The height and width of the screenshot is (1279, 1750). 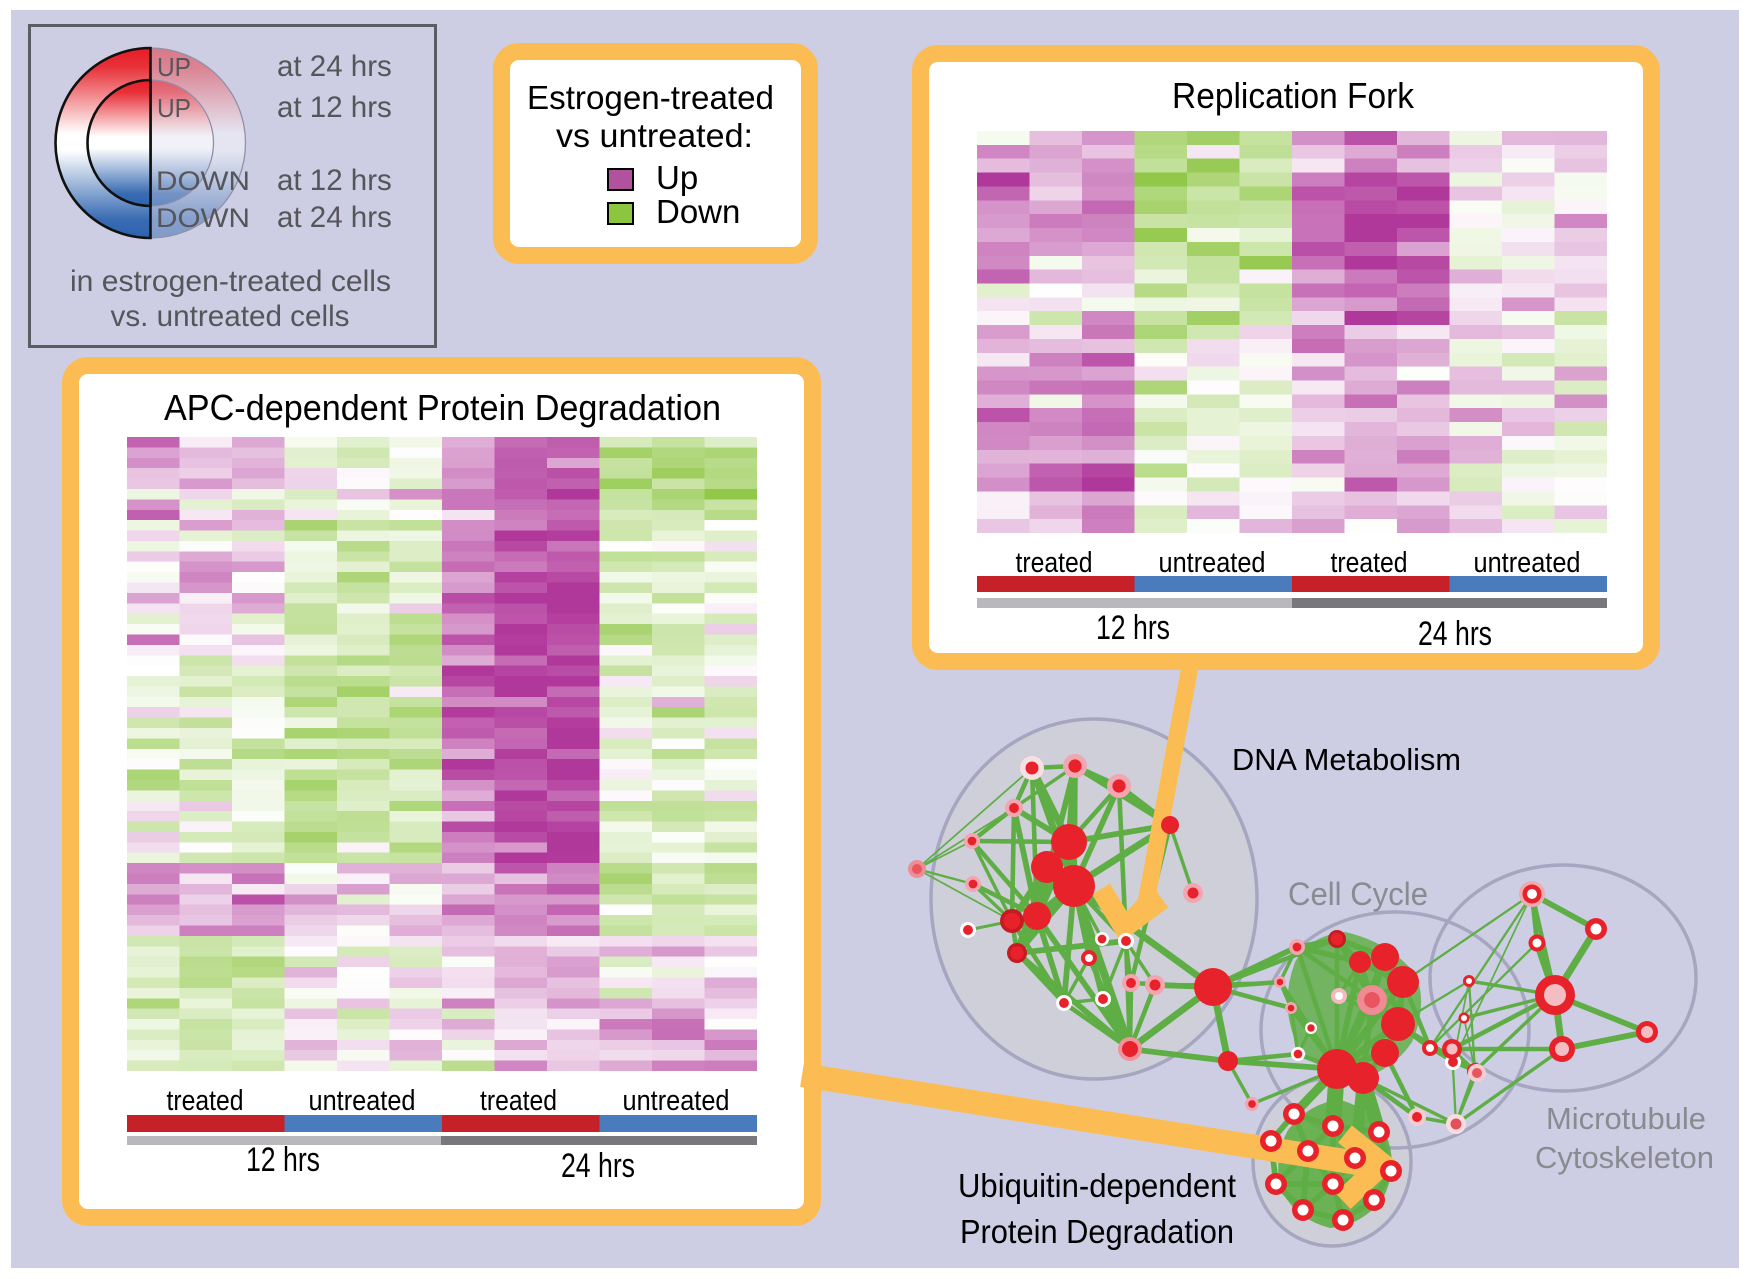 I want to click on svg-text: Microtubule, so click(x=1626, y=1118).